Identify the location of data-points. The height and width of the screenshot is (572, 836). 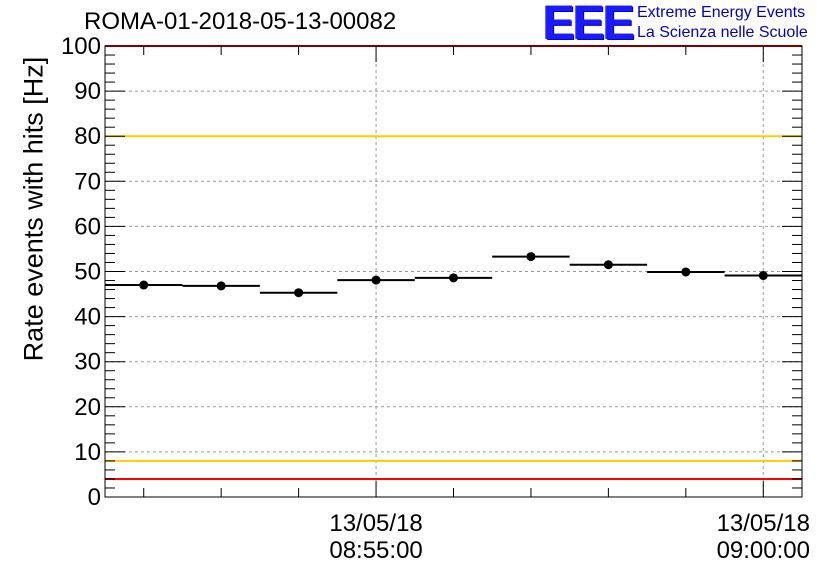
(453, 275).